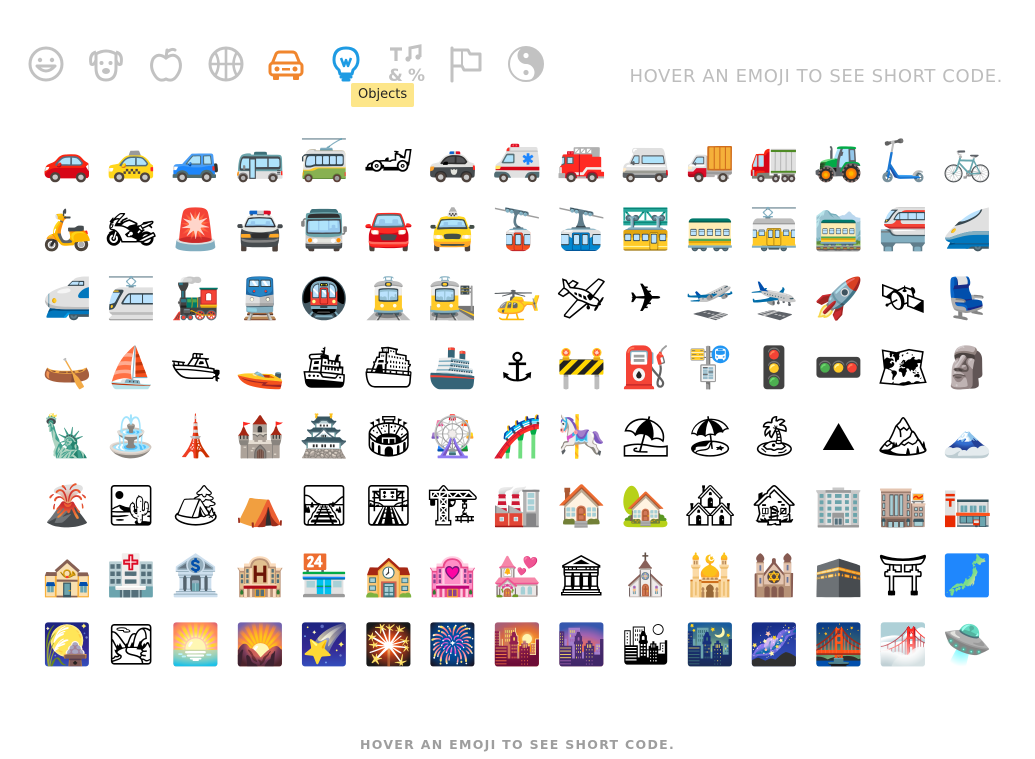 The height and width of the screenshot is (759, 1035). Describe the element at coordinates (452, 644) in the screenshot. I see `emoji-item: 🎆` at that location.